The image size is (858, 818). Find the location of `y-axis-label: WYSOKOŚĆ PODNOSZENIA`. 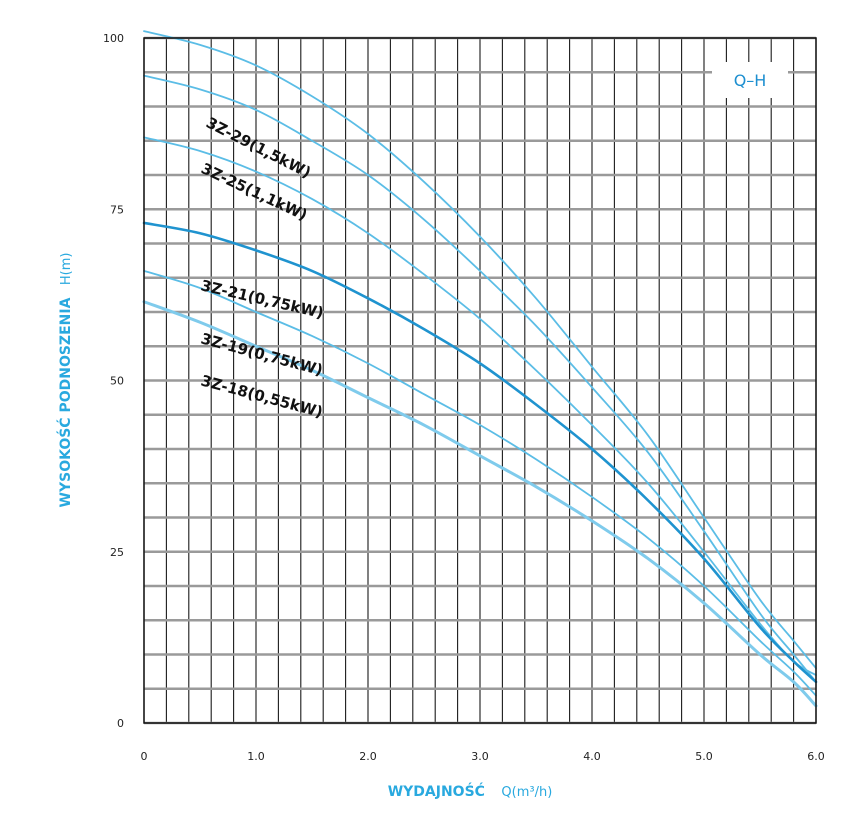

y-axis-label: WYSOKOŚĆ PODNOSZENIA is located at coordinates (65, 402).